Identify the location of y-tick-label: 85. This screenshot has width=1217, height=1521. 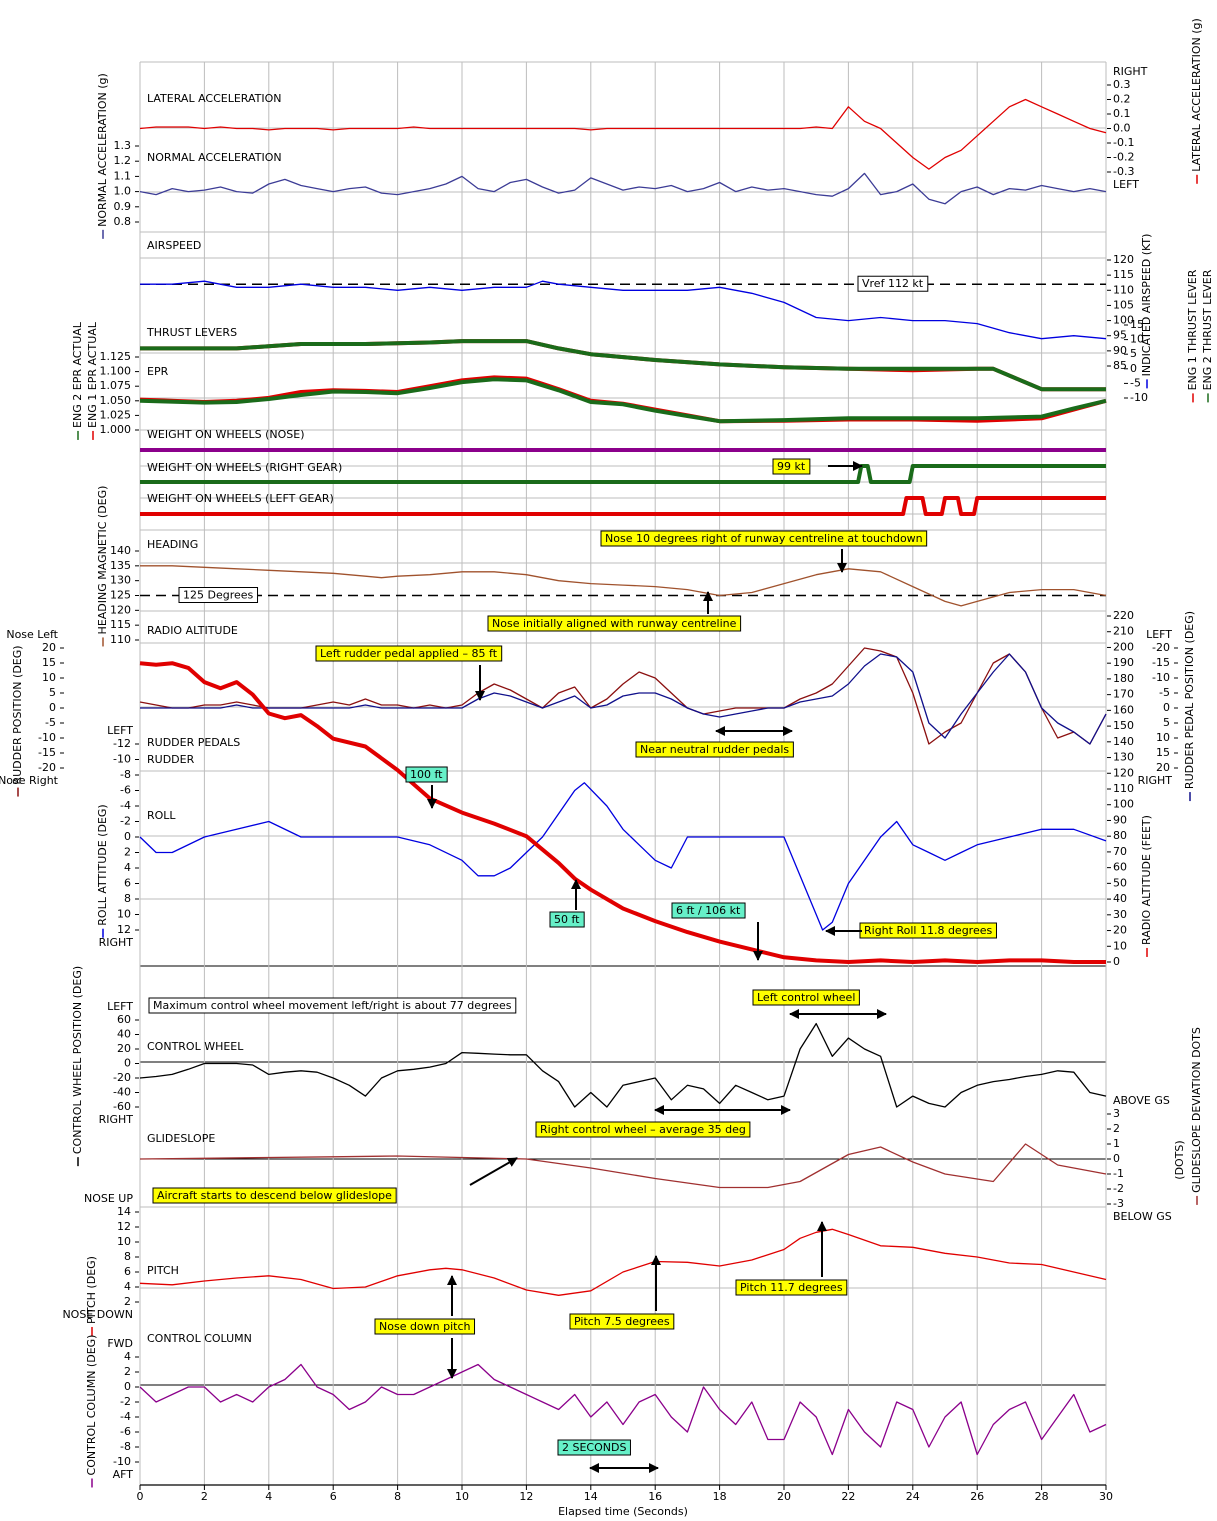
(1120, 365).